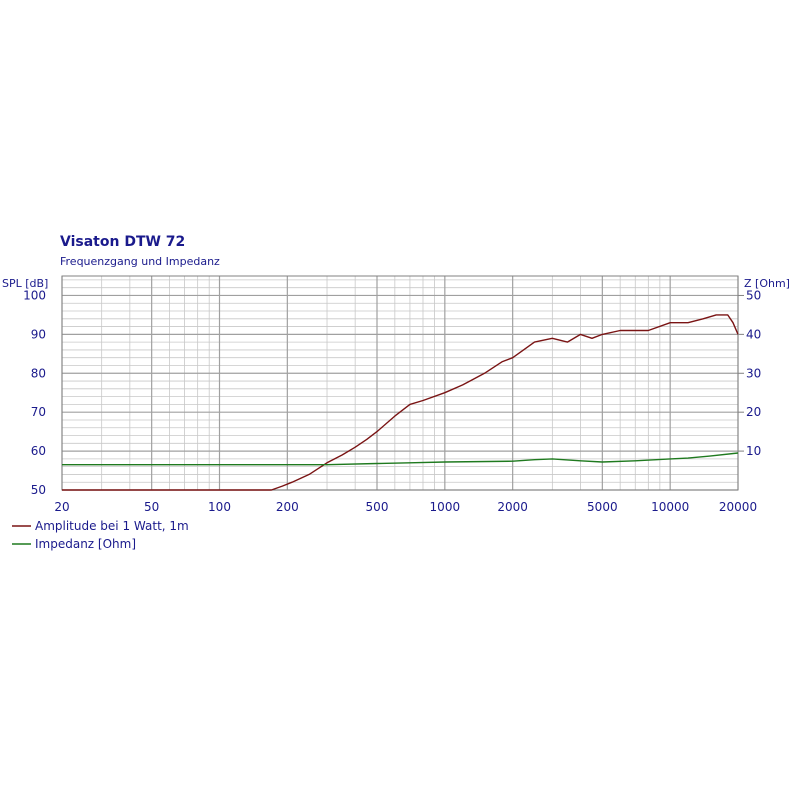 The height and width of the screenshot is (800, 800). What do you see at coordinates (140, 261) in the screenshot?
I see `chart-subtitle: Frequenzgang und Impedanz` at bounding box center [140, 261].